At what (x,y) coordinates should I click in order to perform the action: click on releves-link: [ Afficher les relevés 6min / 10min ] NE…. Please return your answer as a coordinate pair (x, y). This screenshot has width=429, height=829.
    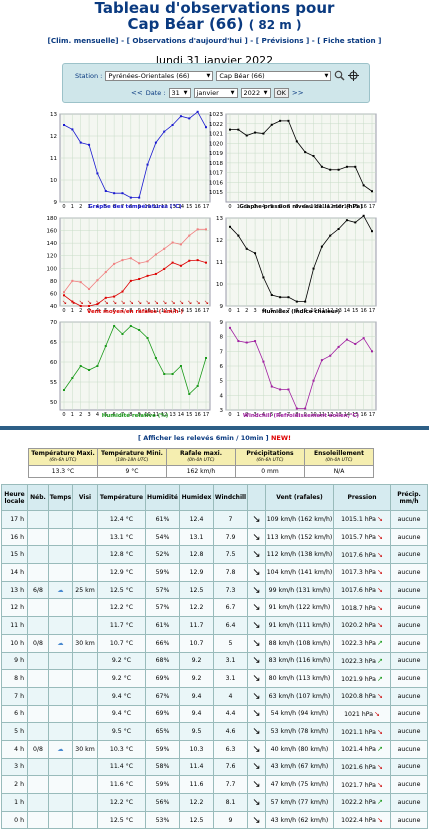
    Looking at the image, I should click on (214, 438).